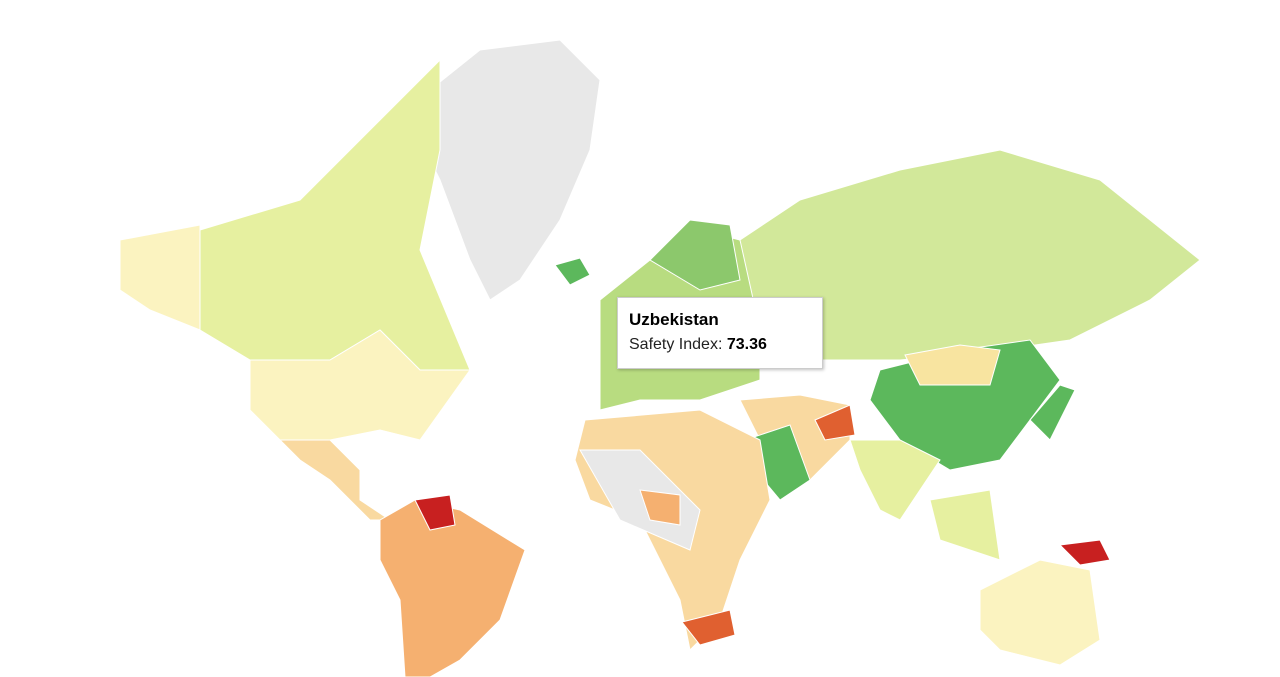  Describe the element at coordinates (952, 365) in the screenshot. I see `mongolia` at that location.